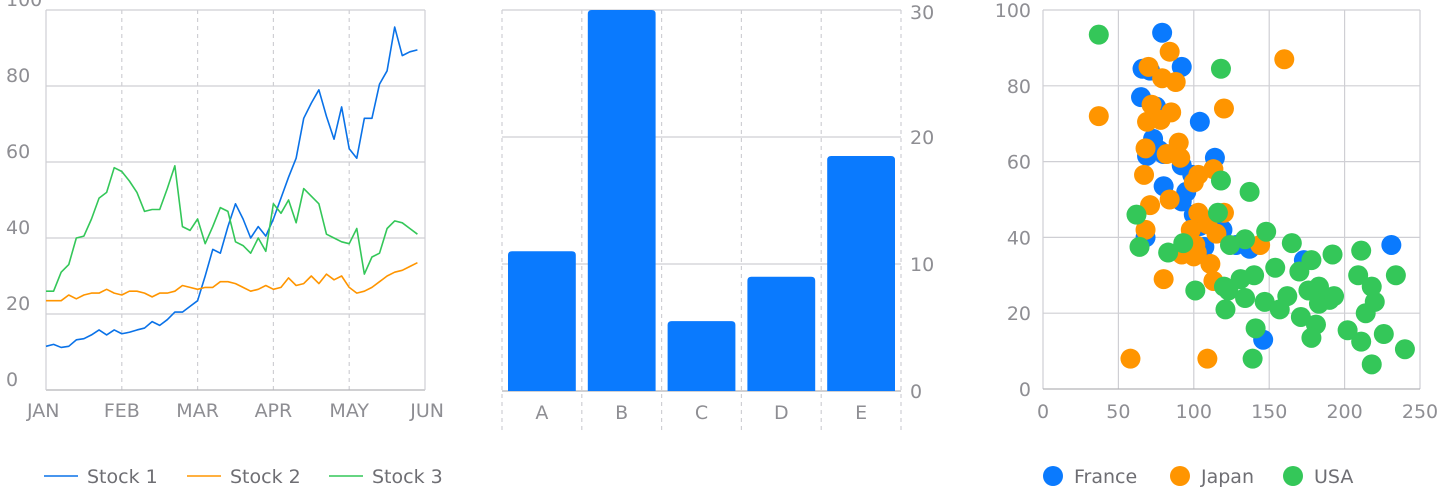 Image resolution: width=1442 pixels, height=488 pixels. What do you see at coordinates (1194, 412) in the screenshot?
I see `x-tick-label: 100` at bounding box center [1194, 412].